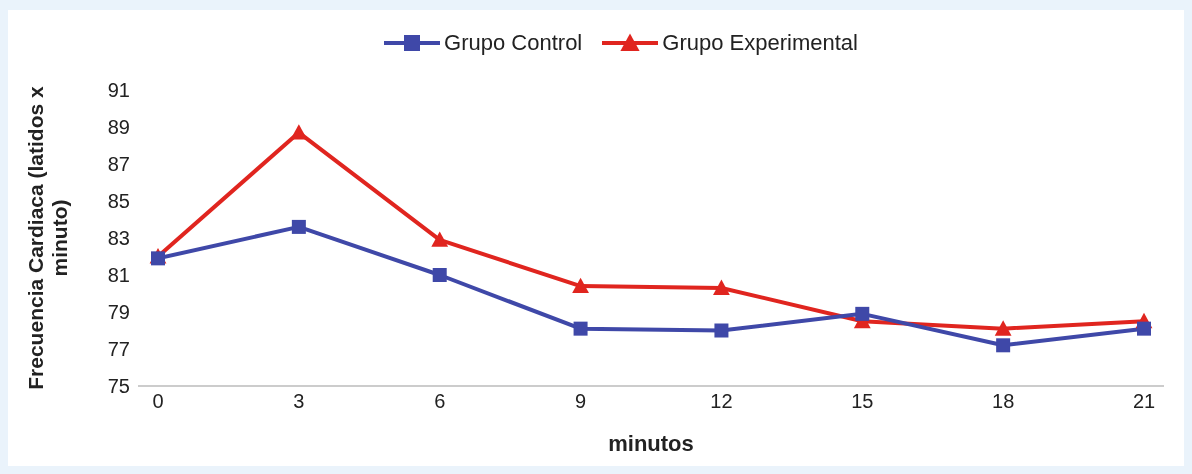 This screenshot has height=474, width=1192. I want to click on x-tick-label: 21, so click(1144, 401).